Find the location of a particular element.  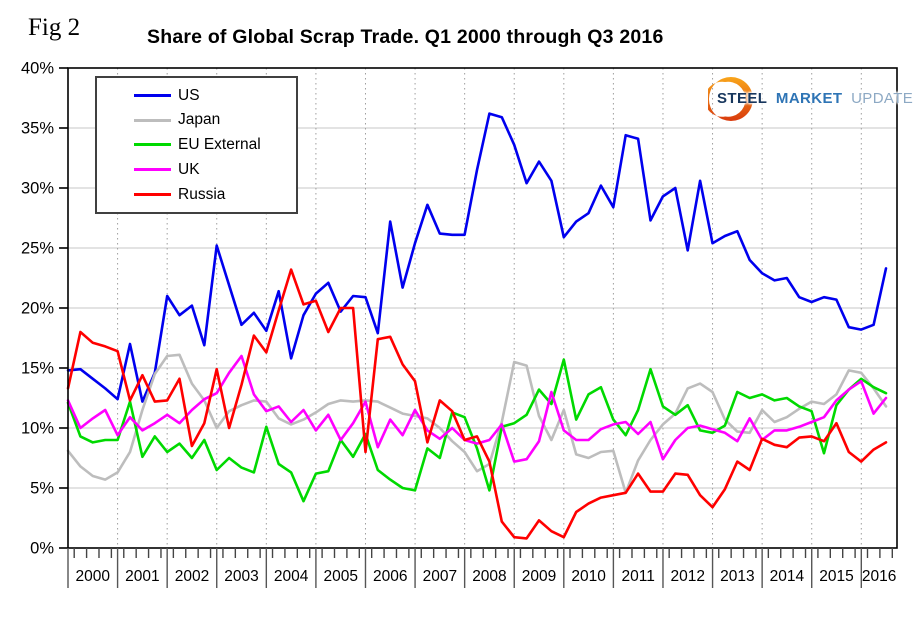

x-axis-year-label: 2005 is located at coordinates (340, 576).